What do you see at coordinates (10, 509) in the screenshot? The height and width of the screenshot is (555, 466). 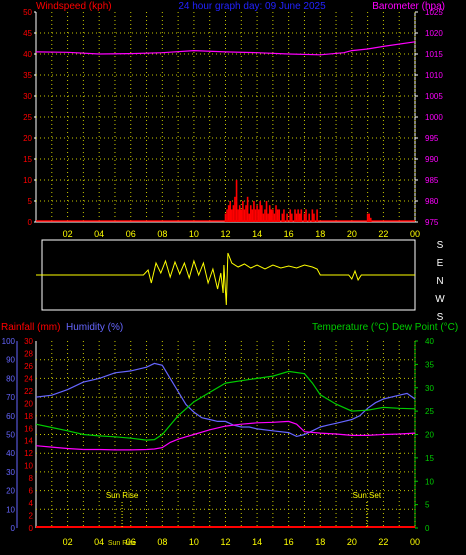 I see `humidity-tick-label: 10` at bounding box center [10, 509].